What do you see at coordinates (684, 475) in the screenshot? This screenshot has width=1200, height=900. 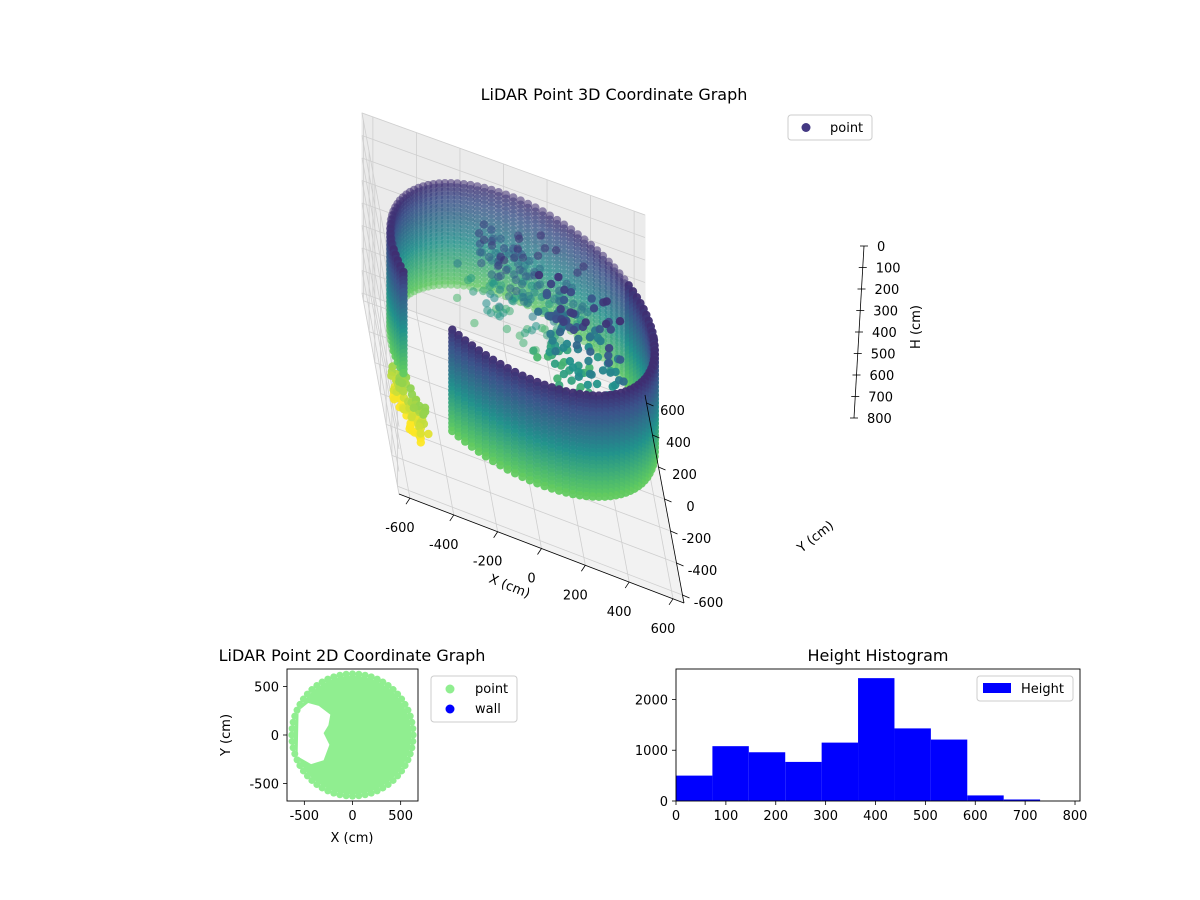 I see `y-tick-label: 200` at bounding box center [684, 475].